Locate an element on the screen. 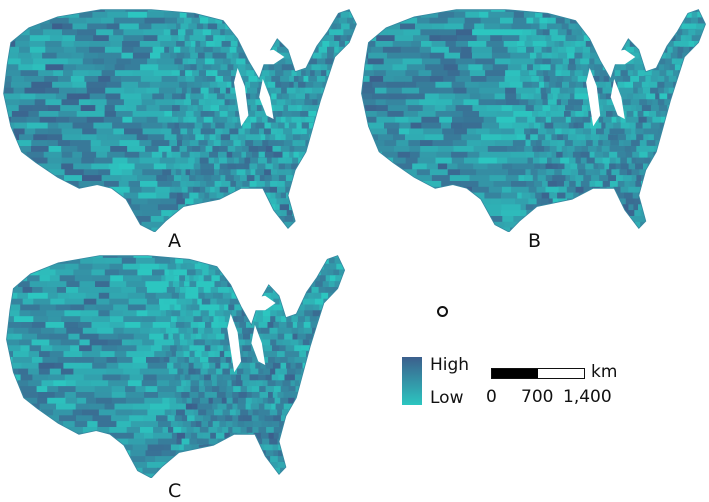 The height and width of the screenshot is (502, 709). panel-label-c: C is located at coordinates (175, 491).